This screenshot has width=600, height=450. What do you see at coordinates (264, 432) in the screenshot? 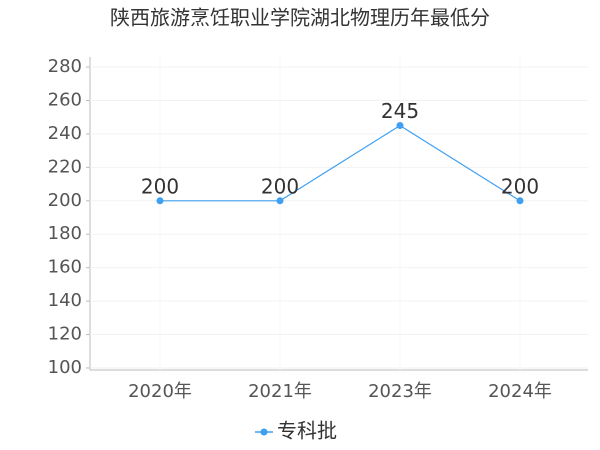
I see `legend-marker` at bounding box center [264, 432].